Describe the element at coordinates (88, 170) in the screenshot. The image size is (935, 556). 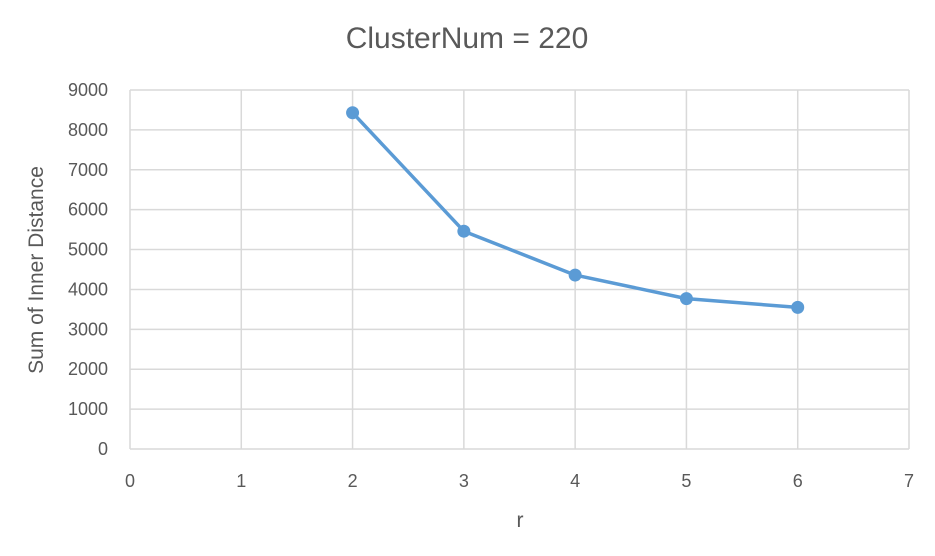
I see `y-tick-label: 7000` at that location.